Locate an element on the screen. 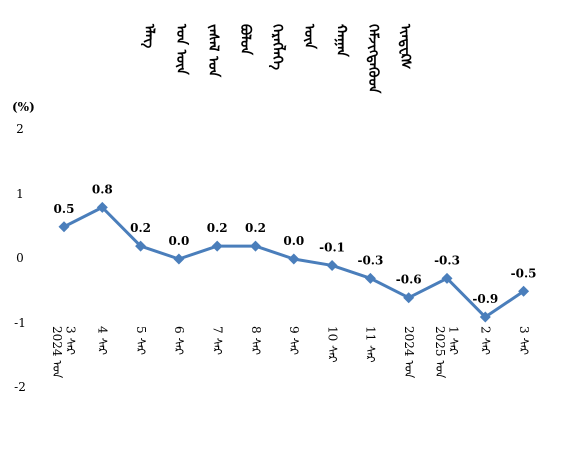 This screenshot has height=455, width=568. x-tick-label-line: 2 ᠰᠠᠷ is located at coordinates (485, 341).